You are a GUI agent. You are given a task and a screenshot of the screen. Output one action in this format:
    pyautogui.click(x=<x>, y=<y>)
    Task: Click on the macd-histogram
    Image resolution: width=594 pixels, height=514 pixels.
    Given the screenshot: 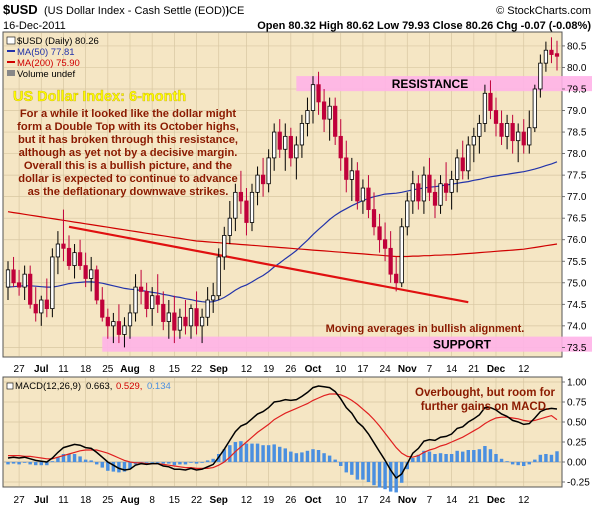 What is the action you would take?
    pyautogui.click(x=282, y=467)
    